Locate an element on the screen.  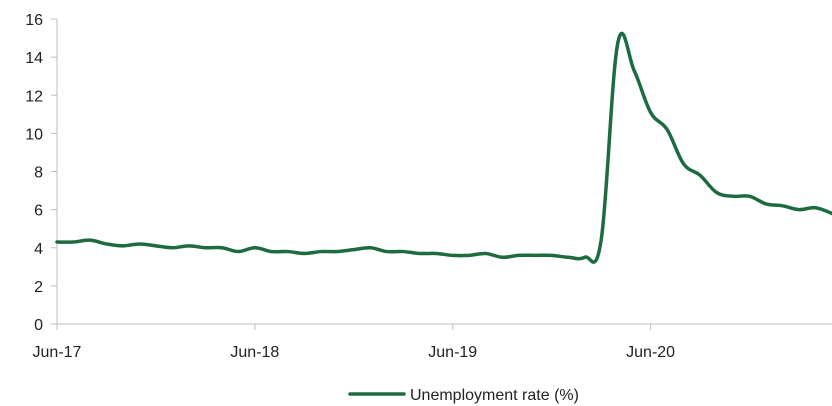
y-tick-label: 16 is located at coordinates (34, 20).